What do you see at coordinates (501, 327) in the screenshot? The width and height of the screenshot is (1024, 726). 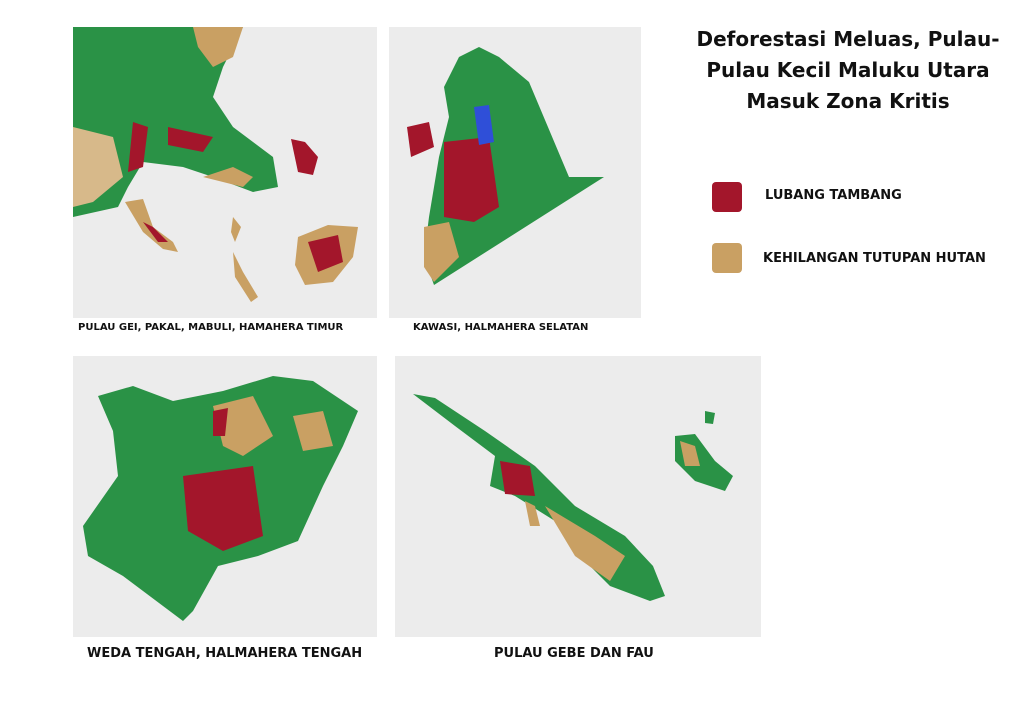 I see `map-caption: KAWASI, HALMAHERA SELATAN` at bounding box center [501, 327].